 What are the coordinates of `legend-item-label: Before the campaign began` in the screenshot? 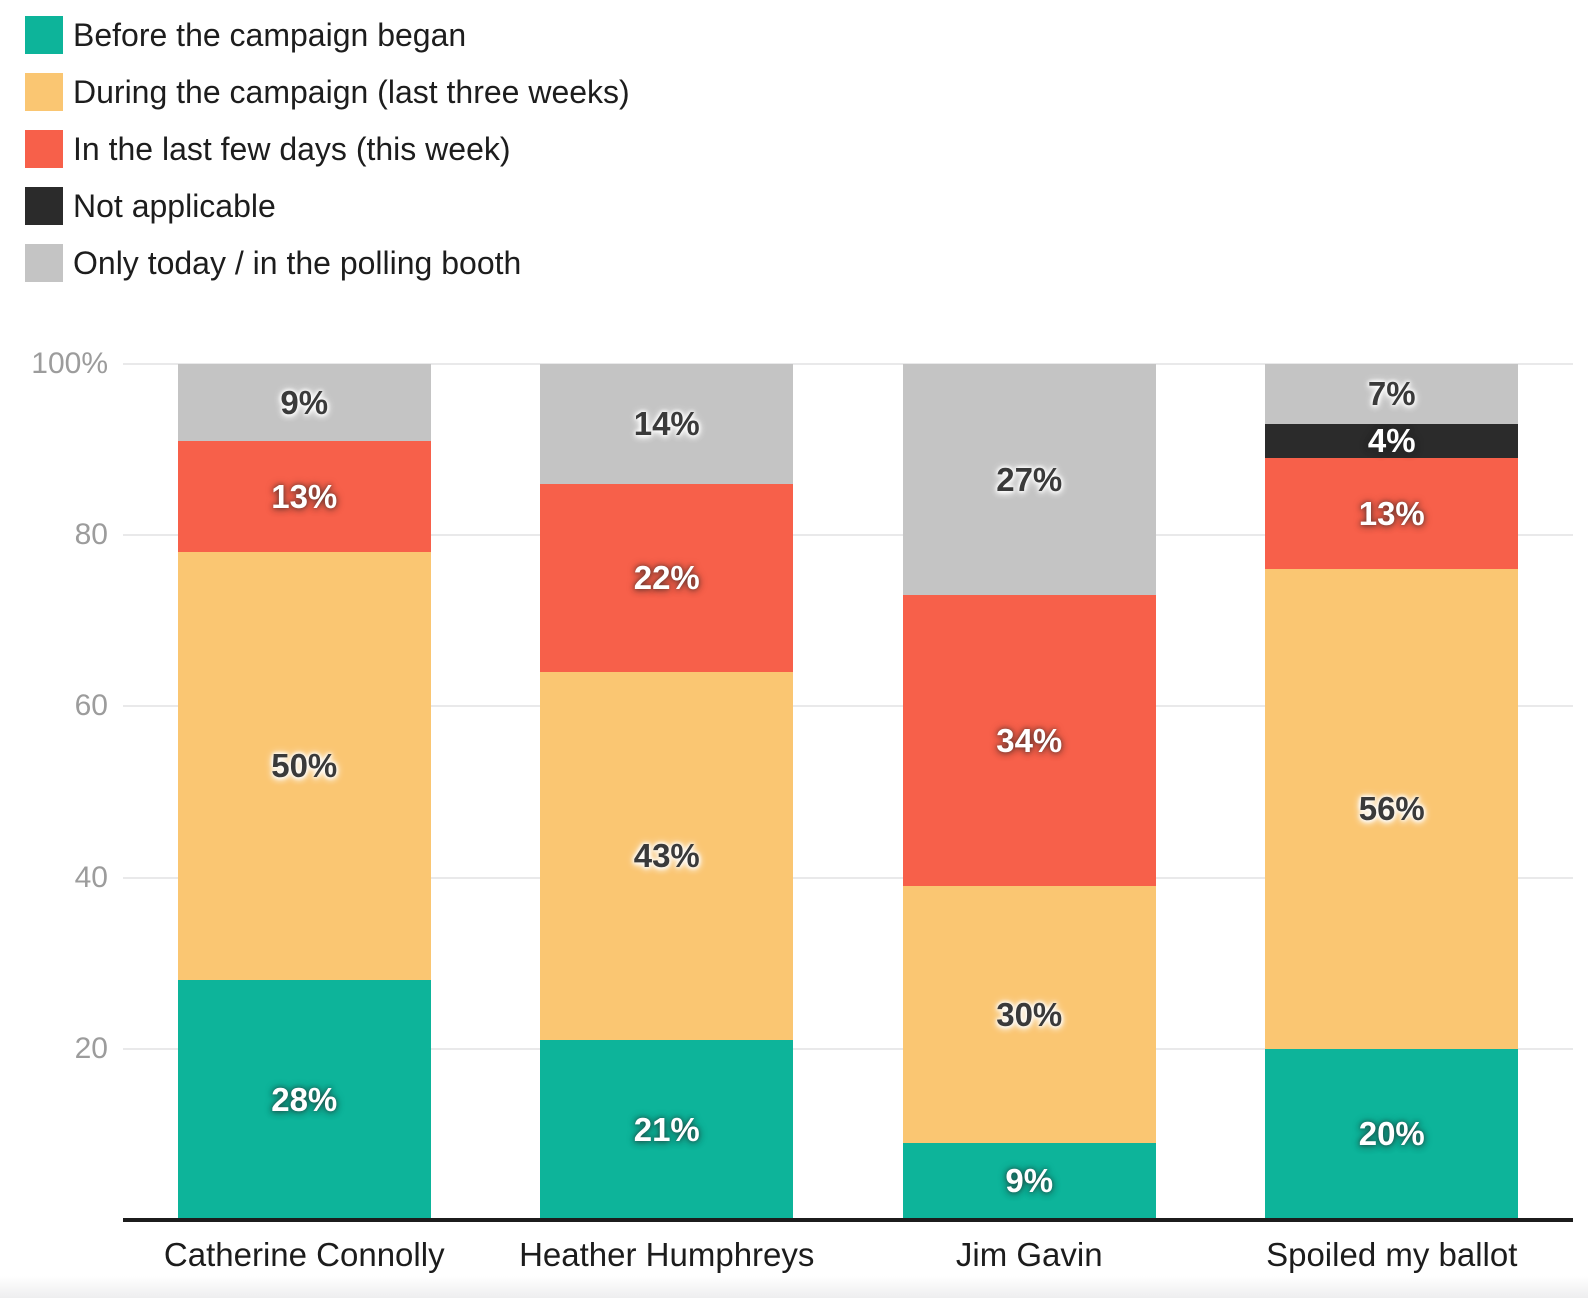 It's located at (270, 35).